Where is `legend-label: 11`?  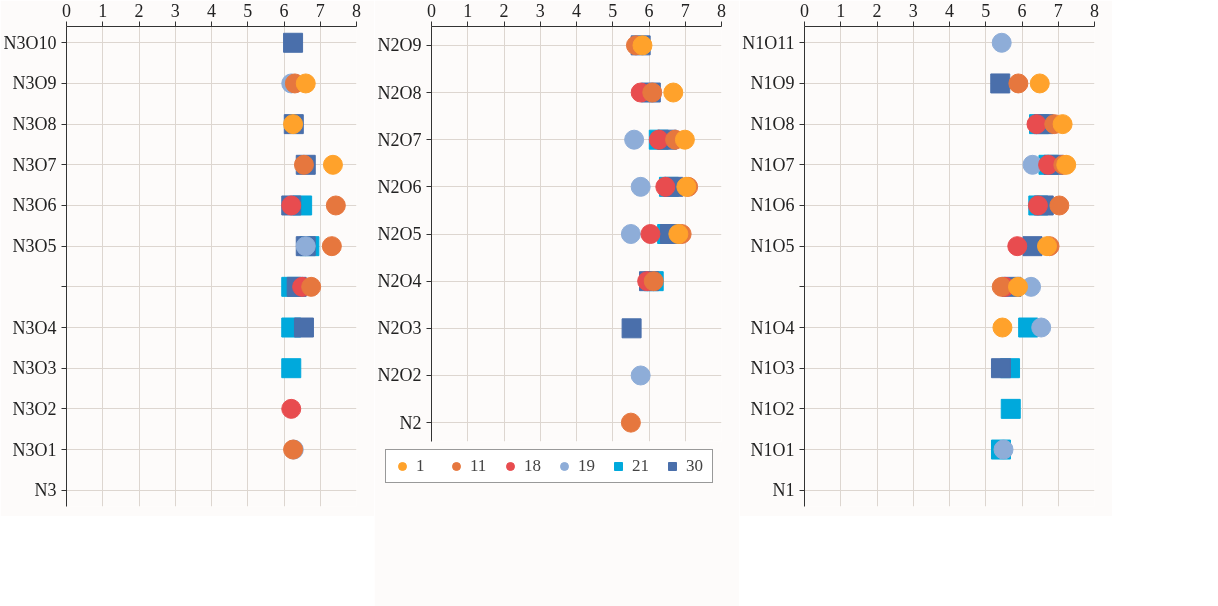 legend-label: 11 is located at coordinates (479, 466).